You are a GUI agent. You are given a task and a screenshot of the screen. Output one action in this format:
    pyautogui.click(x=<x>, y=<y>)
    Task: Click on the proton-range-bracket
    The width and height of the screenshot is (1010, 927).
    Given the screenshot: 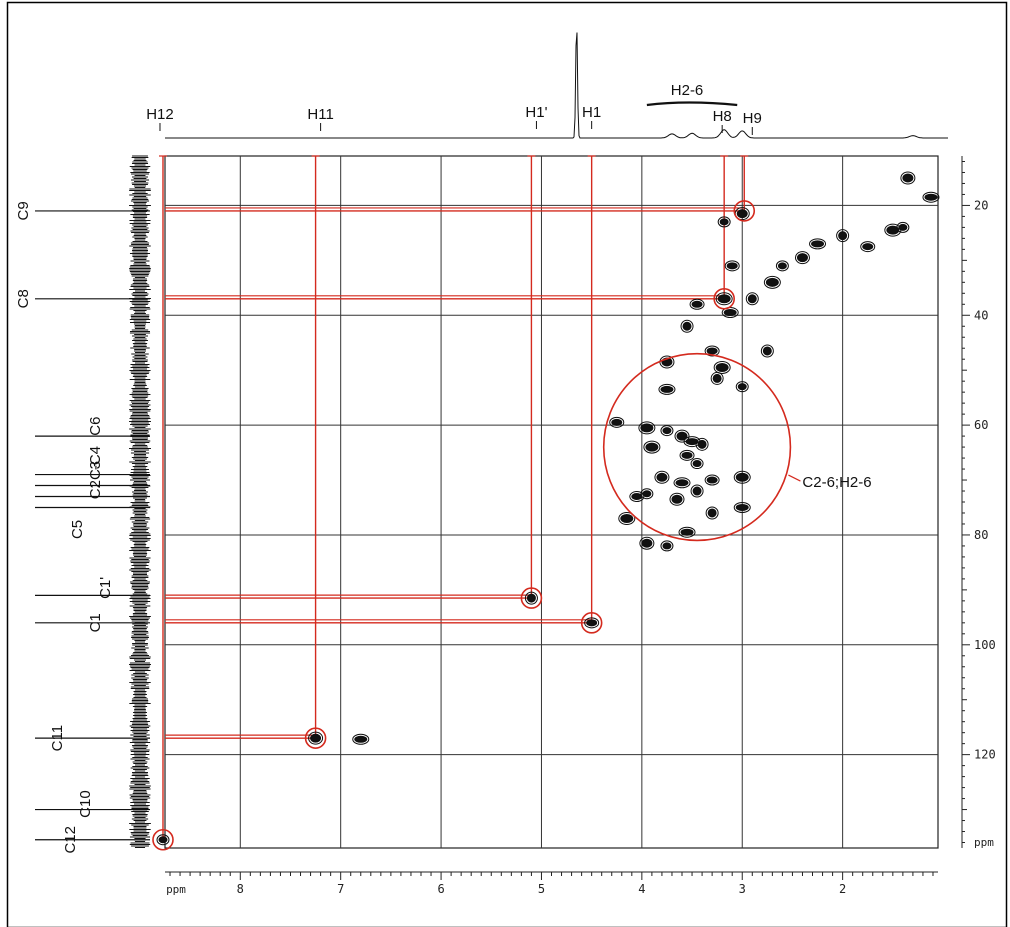 What is the action you would take?
    pyautogui.click(x=692, y=104)
    